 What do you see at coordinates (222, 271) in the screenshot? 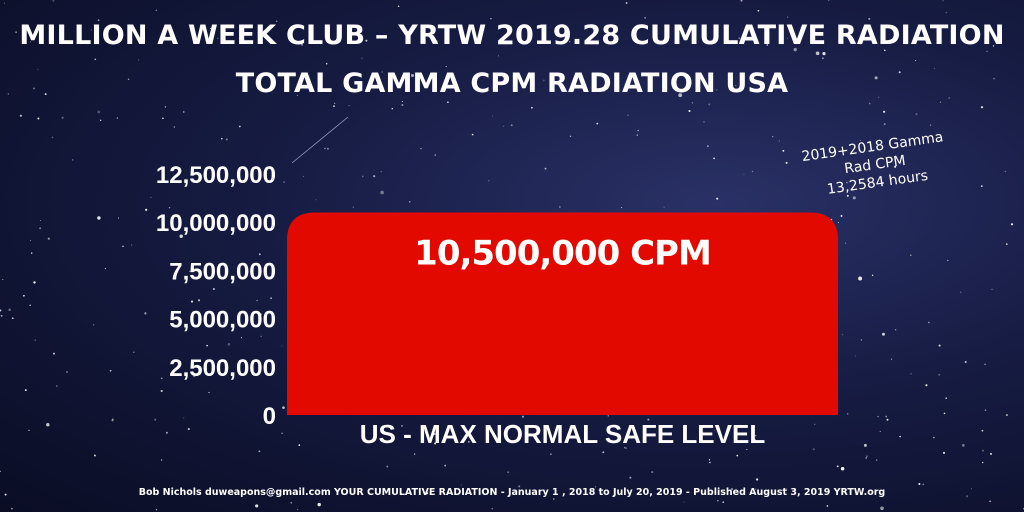
I see `y-tick-label: 7,500,000` at bounding box center [222, 271].